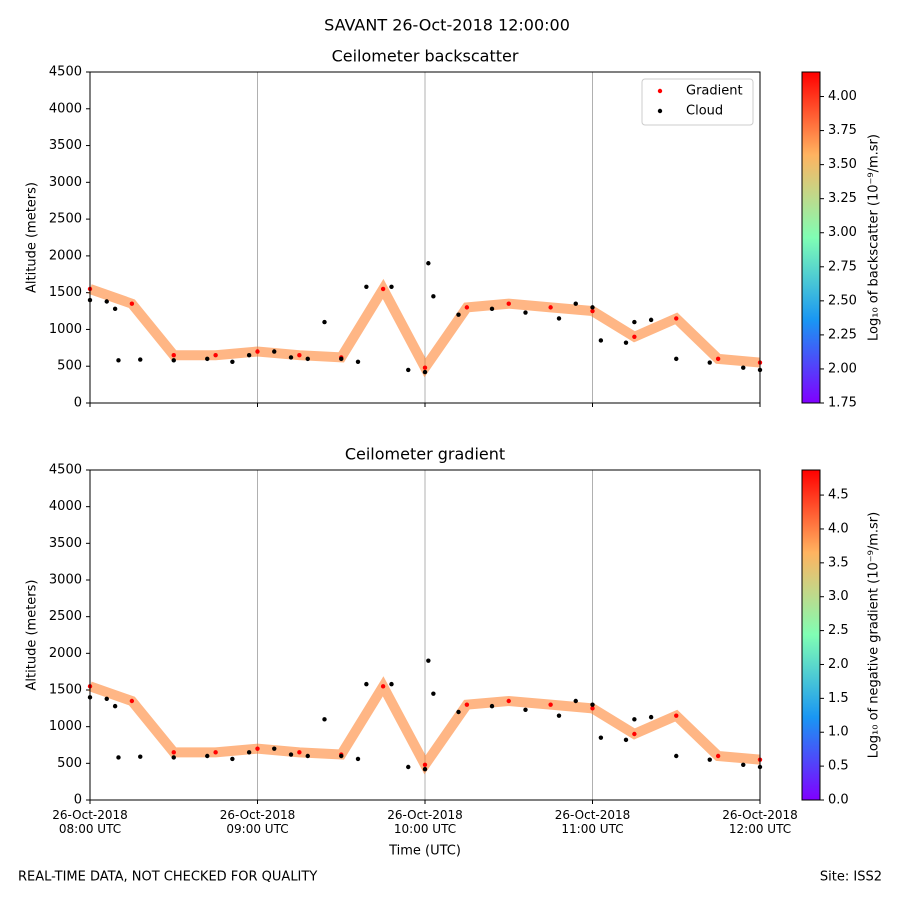  Describe the element at coordinates (65, 580) in the screenshot. I see `y-tick-label: 3000` at that location.